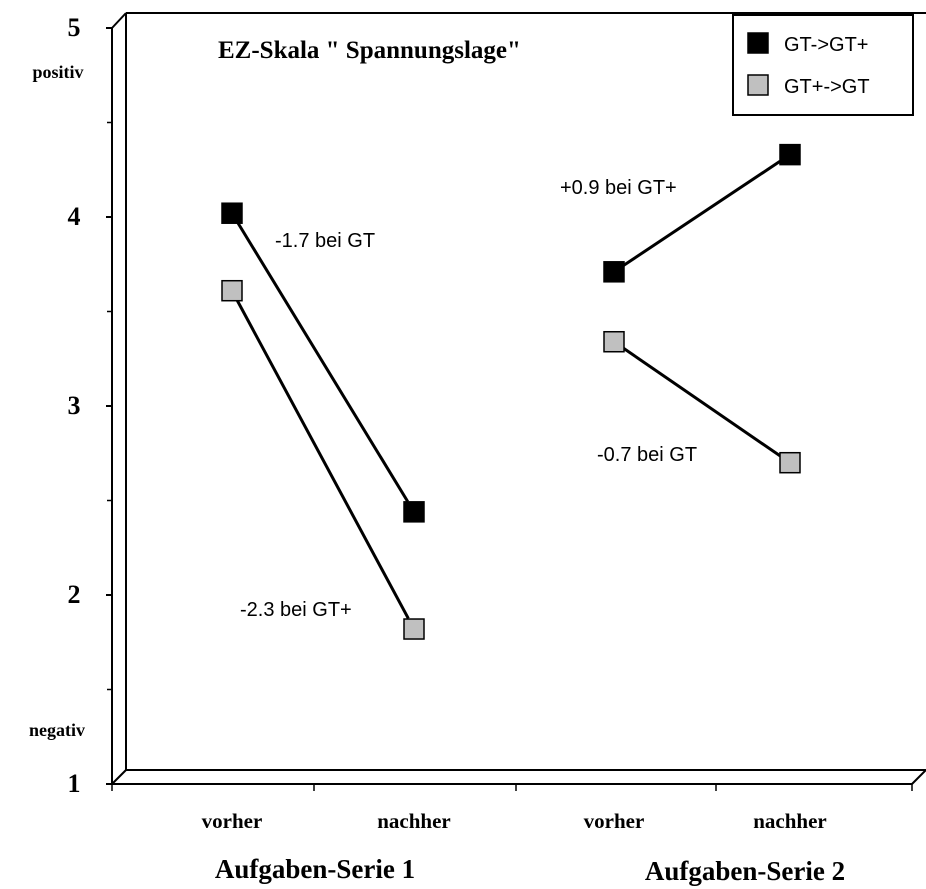  What do you see at coordinates (647, 455) in the screenshot?
I see `annotation-serie2-gt: -0.7 bei GT` at bounding box center [647, 455].